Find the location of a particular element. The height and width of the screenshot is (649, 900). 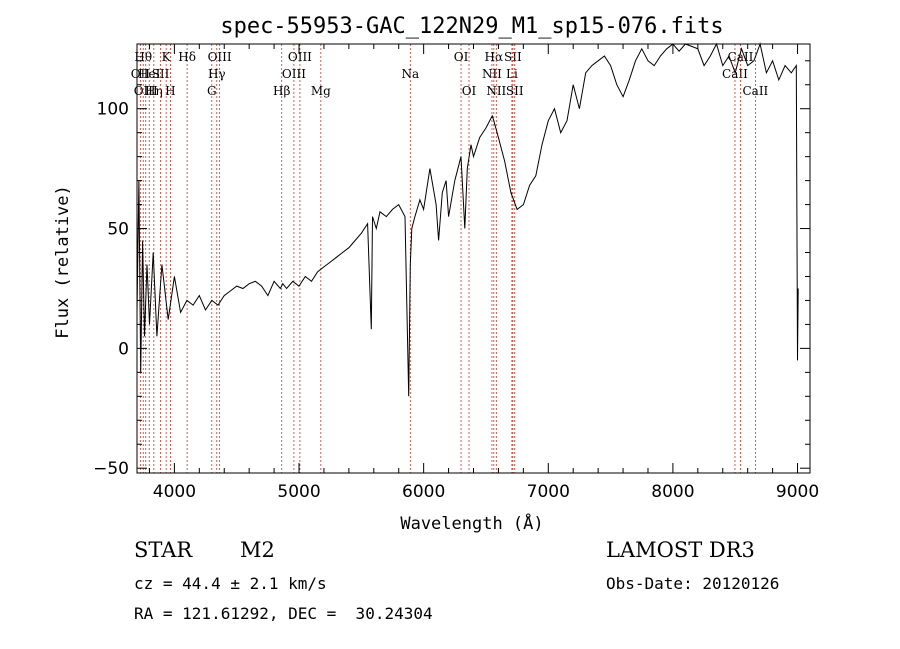

spectral-line-label-2: OIII is located at coordinates (146, 91).